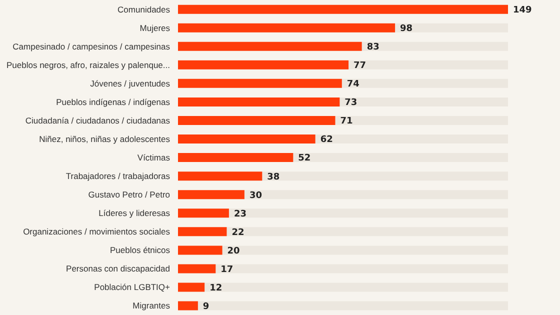 The height and width of the screenshot is (315, 560). I want to click on data-label: 83, so click(373, 47).